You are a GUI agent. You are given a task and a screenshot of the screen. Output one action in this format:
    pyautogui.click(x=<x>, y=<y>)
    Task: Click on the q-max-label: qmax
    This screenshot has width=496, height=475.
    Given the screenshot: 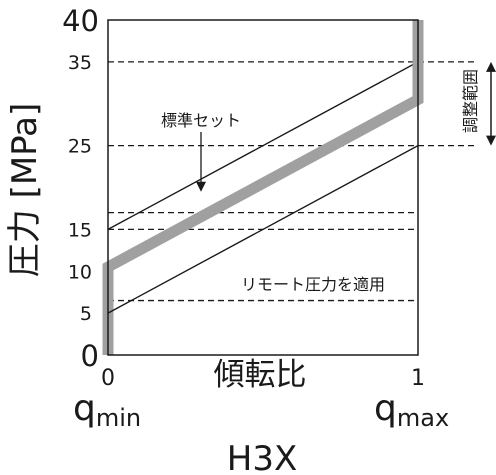 What is the action you would take?
    pyautogui.click(x=411, y=410)
    